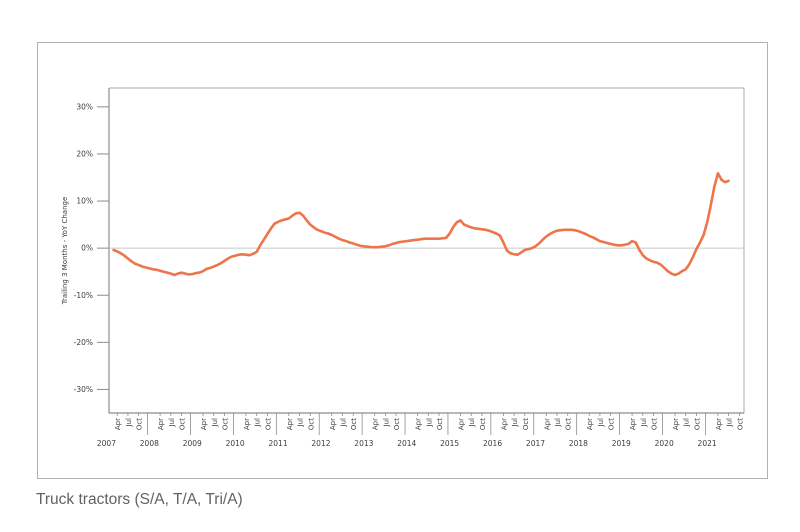 This screenshot has height=532, width=800. I want to click on x-year-label: 2014, so click(406, 443).